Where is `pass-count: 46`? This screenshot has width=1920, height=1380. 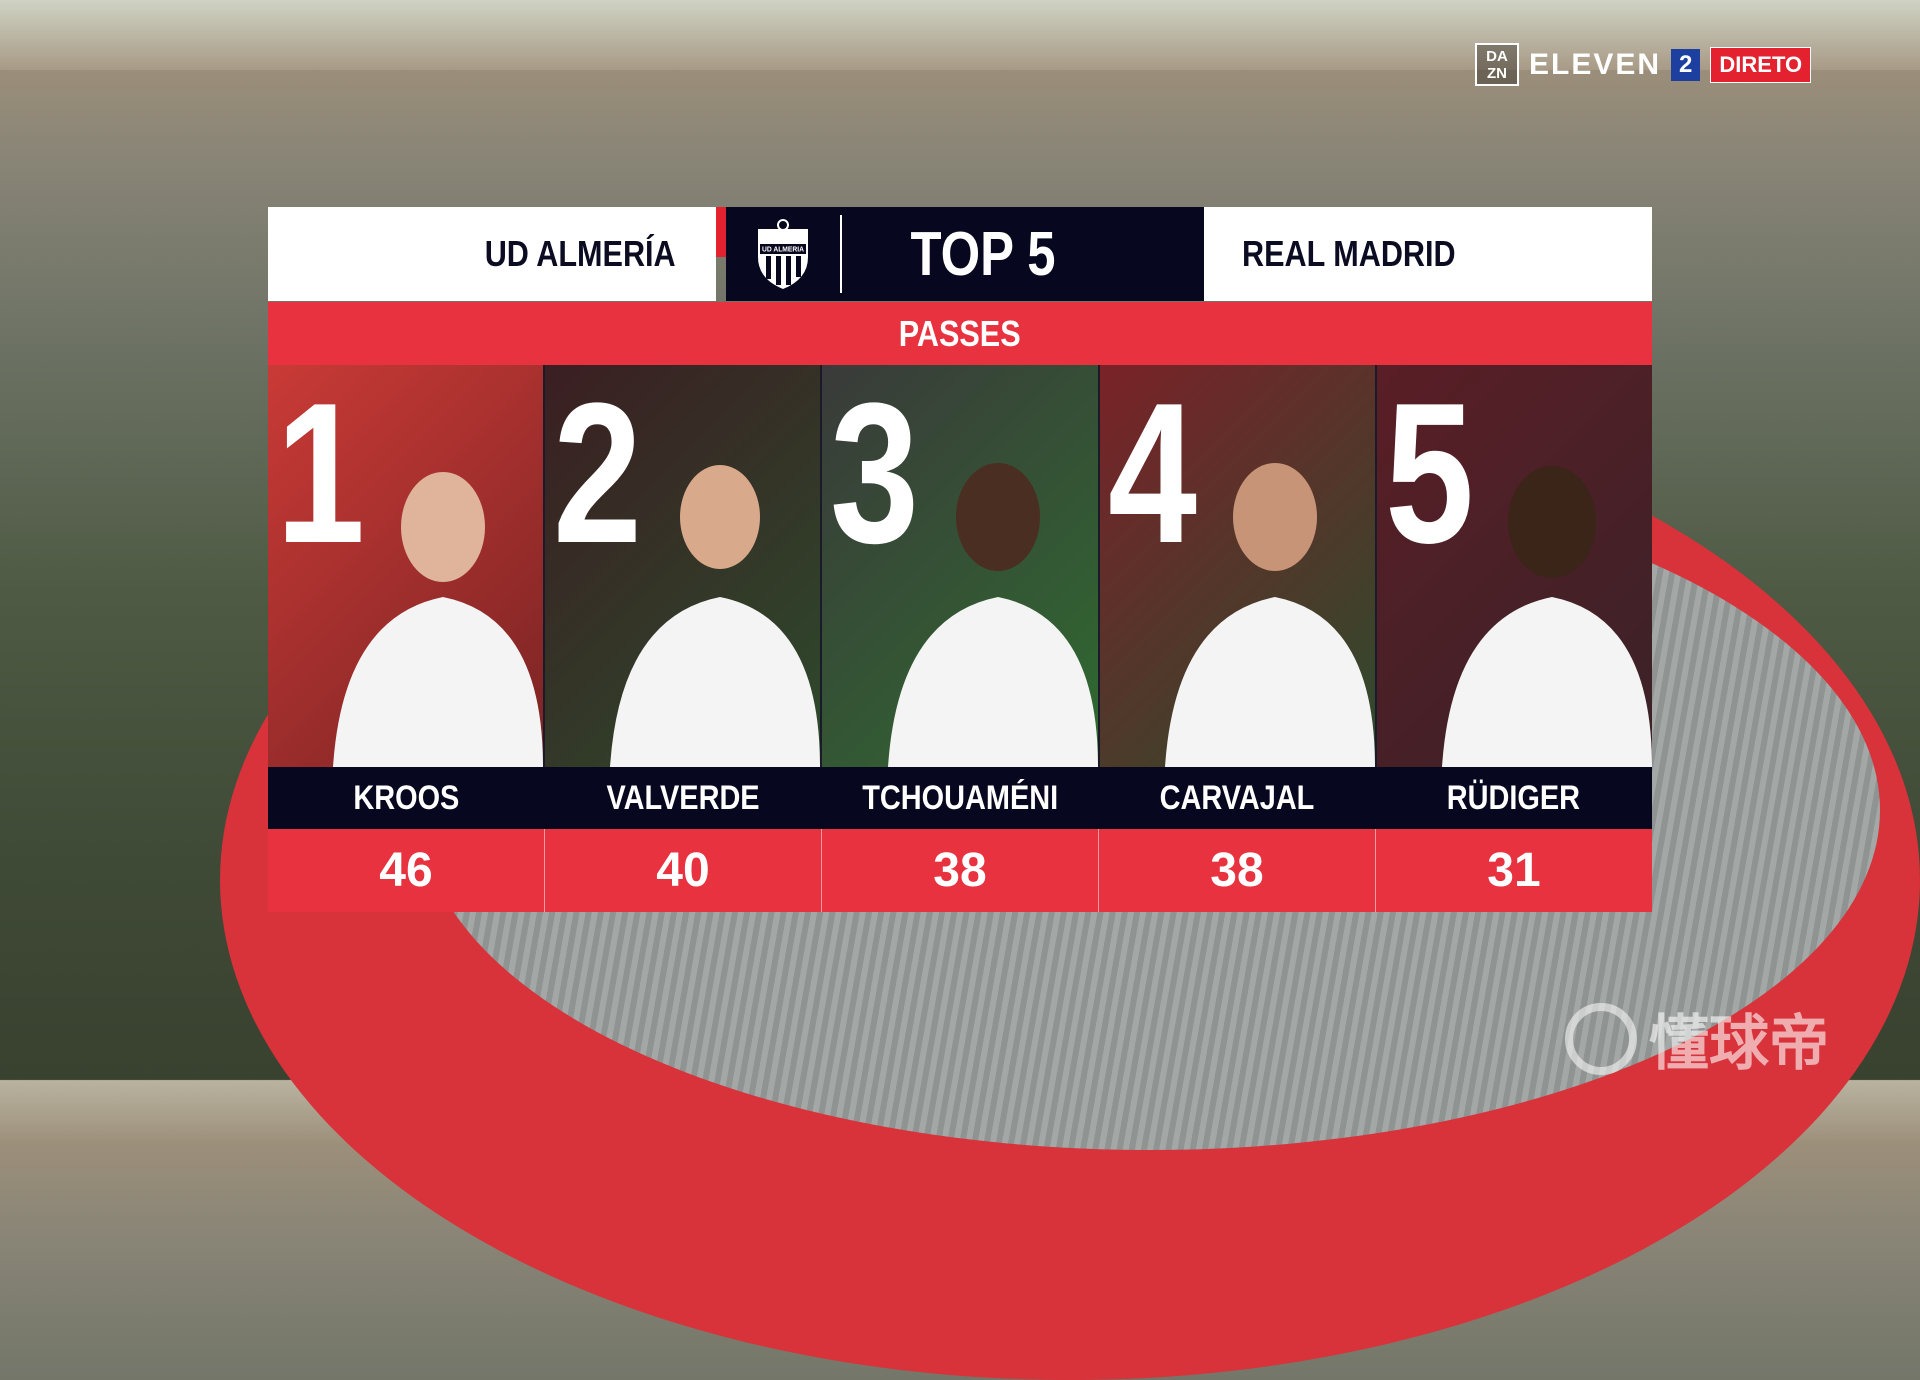 pass-count: 46 is located at coordinates (406, 870).